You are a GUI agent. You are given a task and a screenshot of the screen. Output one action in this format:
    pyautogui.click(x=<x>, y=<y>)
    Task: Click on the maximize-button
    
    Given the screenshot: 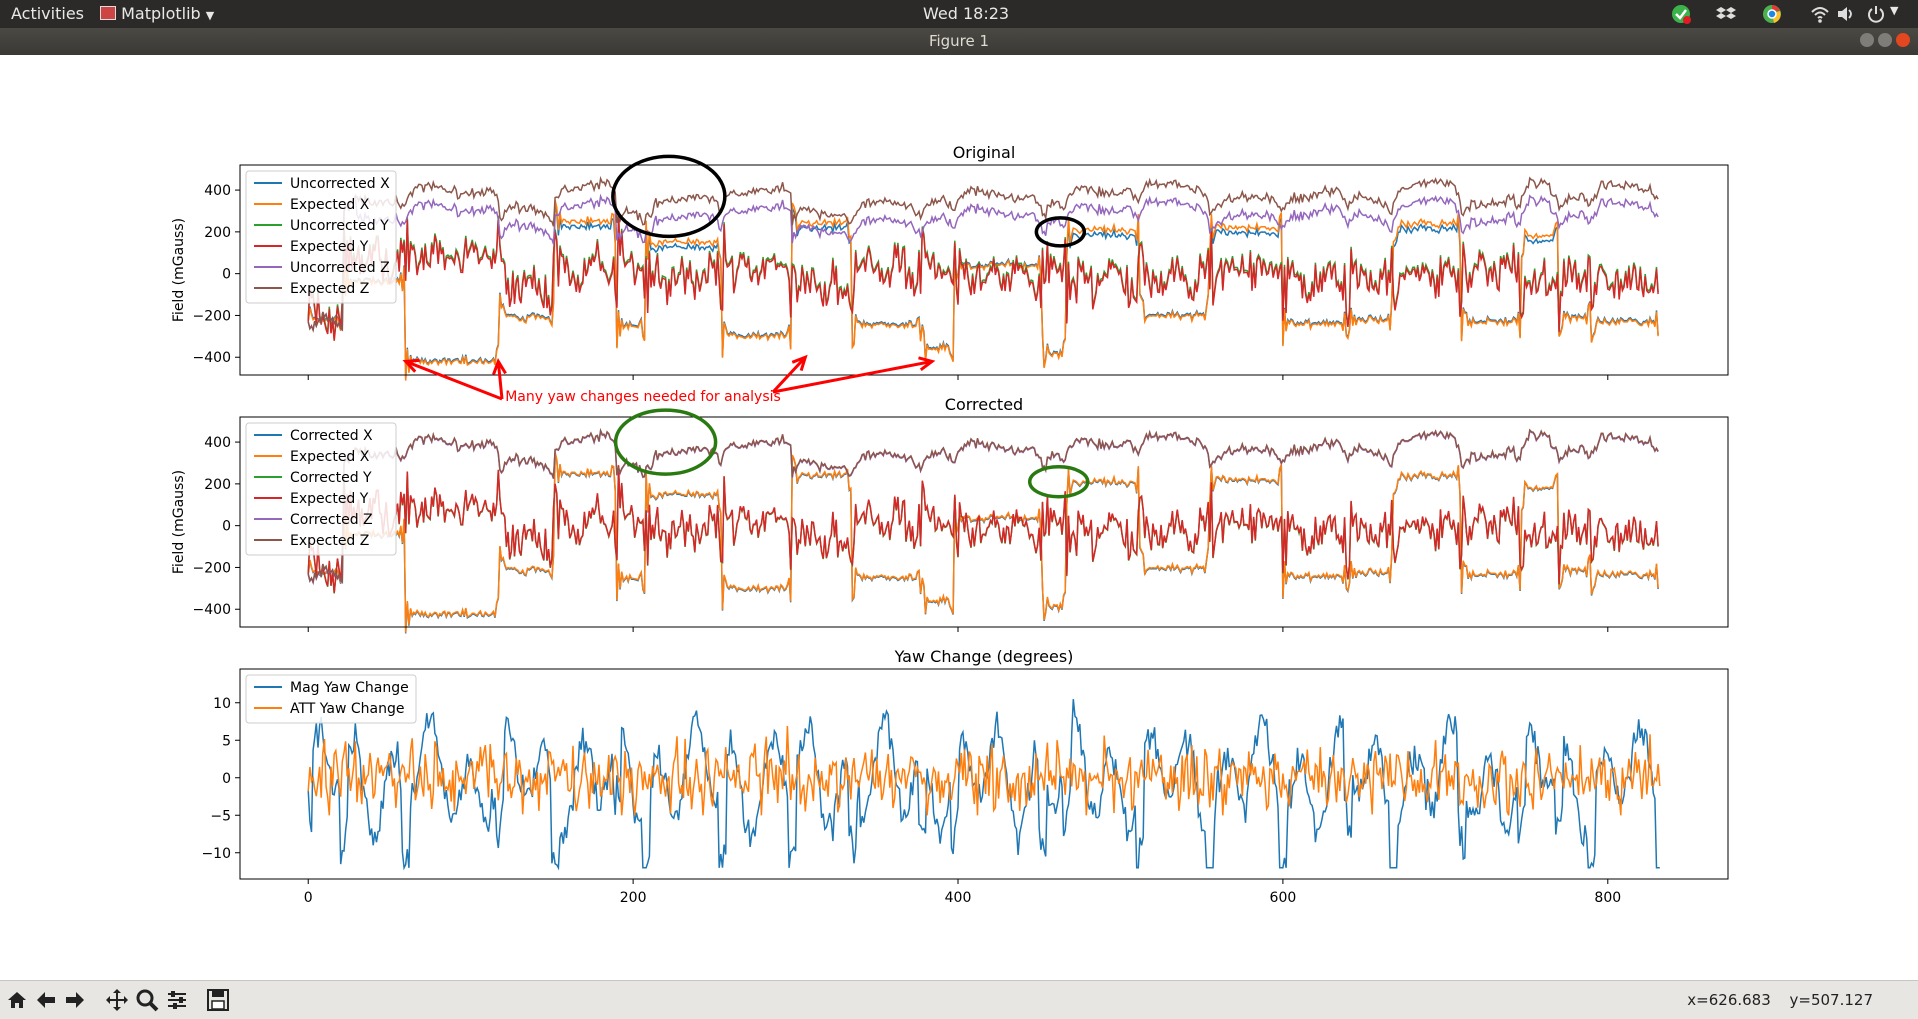 What is the action you would take?
    pyautogui.click(x=1885, y=40)
    